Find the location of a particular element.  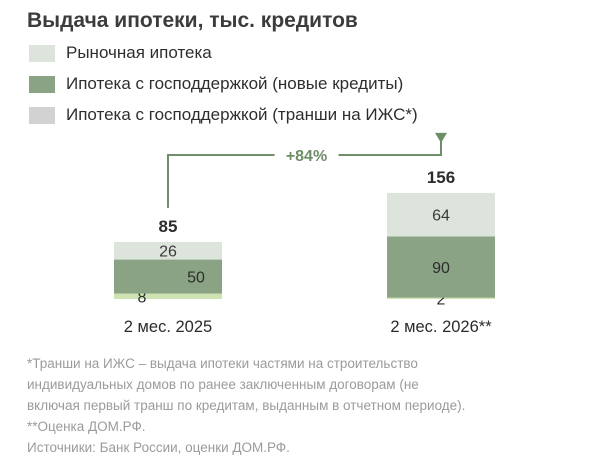

total-label: 85 is located at coordinates (168, 226).